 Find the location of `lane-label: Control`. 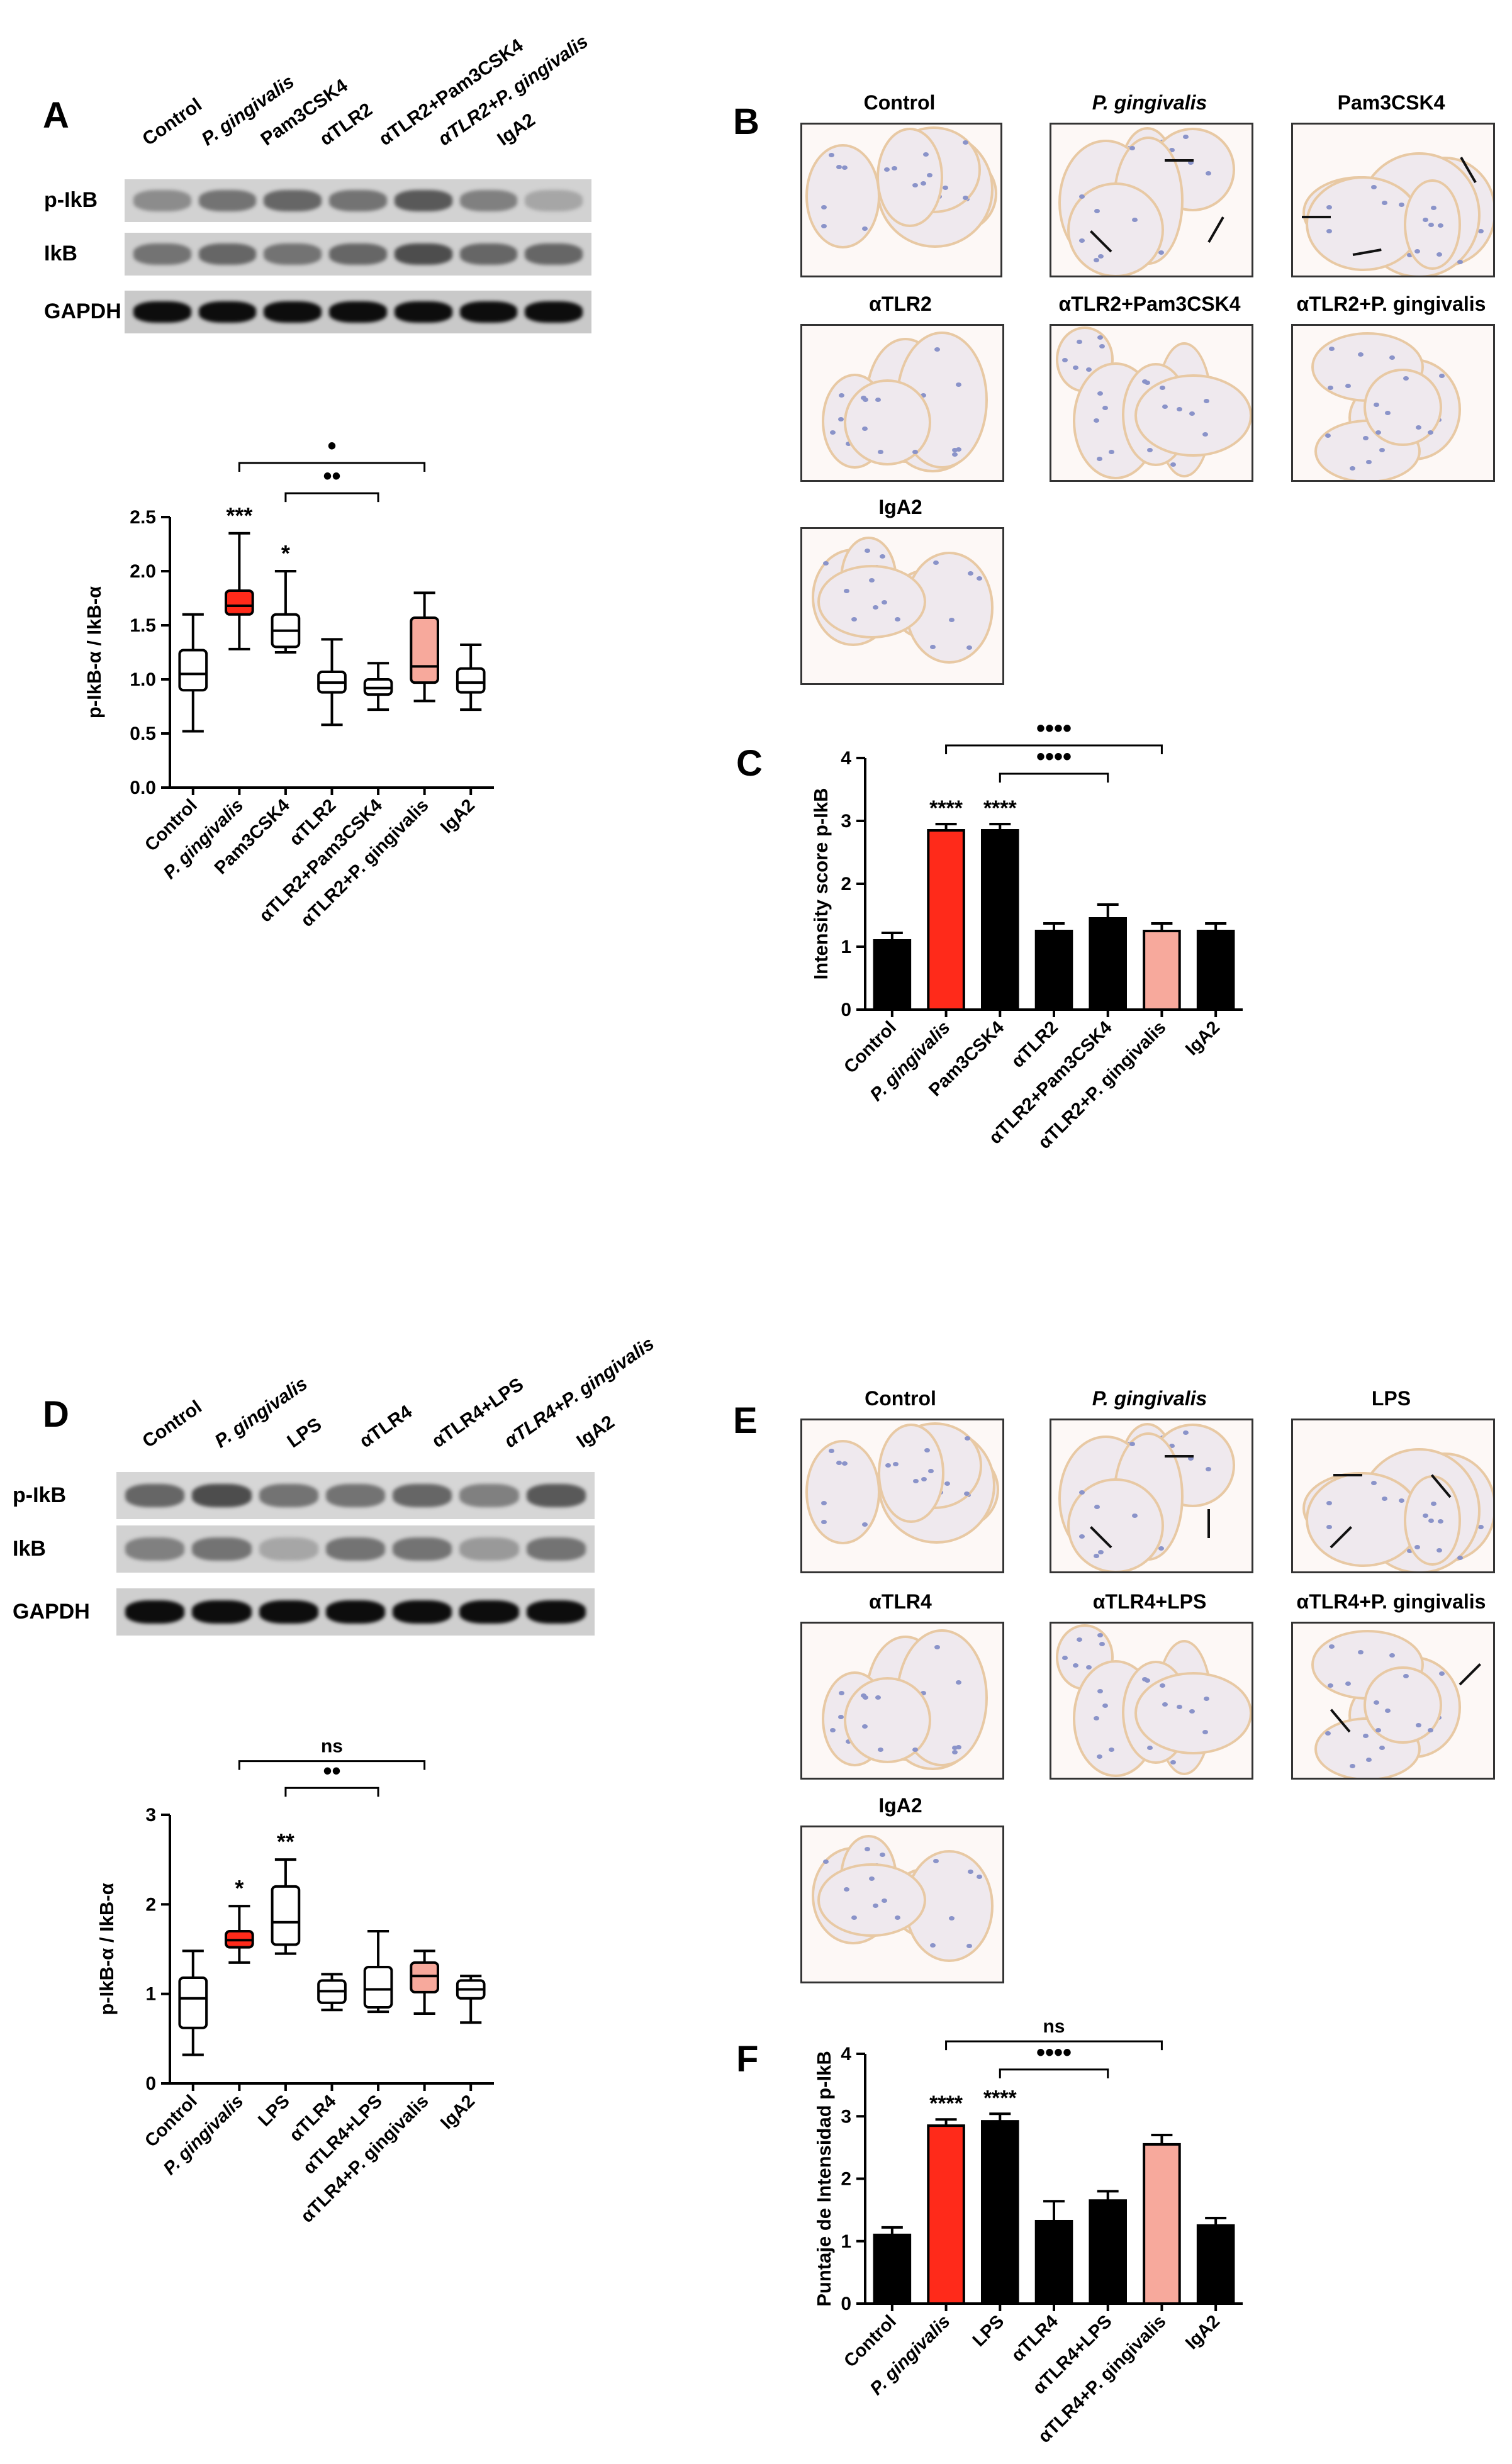

lane-label: Control is located at coordinates (172, 122).